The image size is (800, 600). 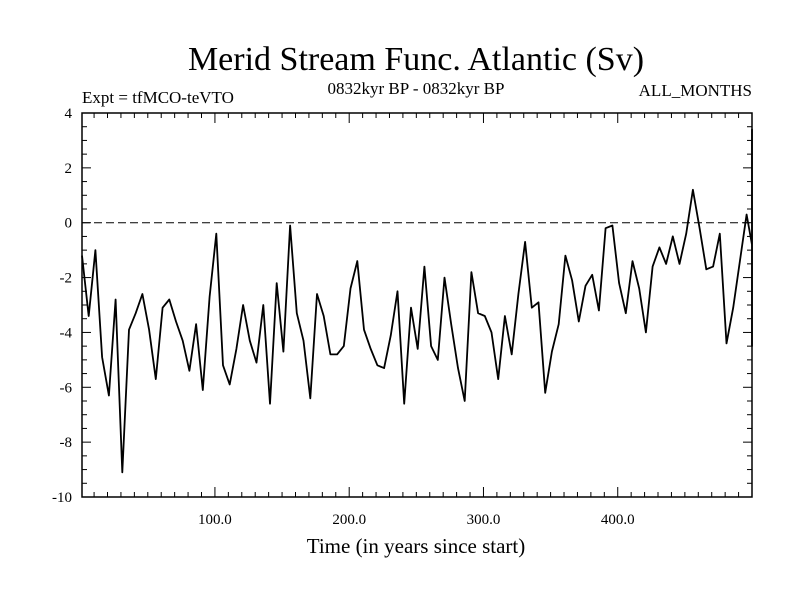 I want to click on y-tick-label: 2, so click(x=69, y=169).